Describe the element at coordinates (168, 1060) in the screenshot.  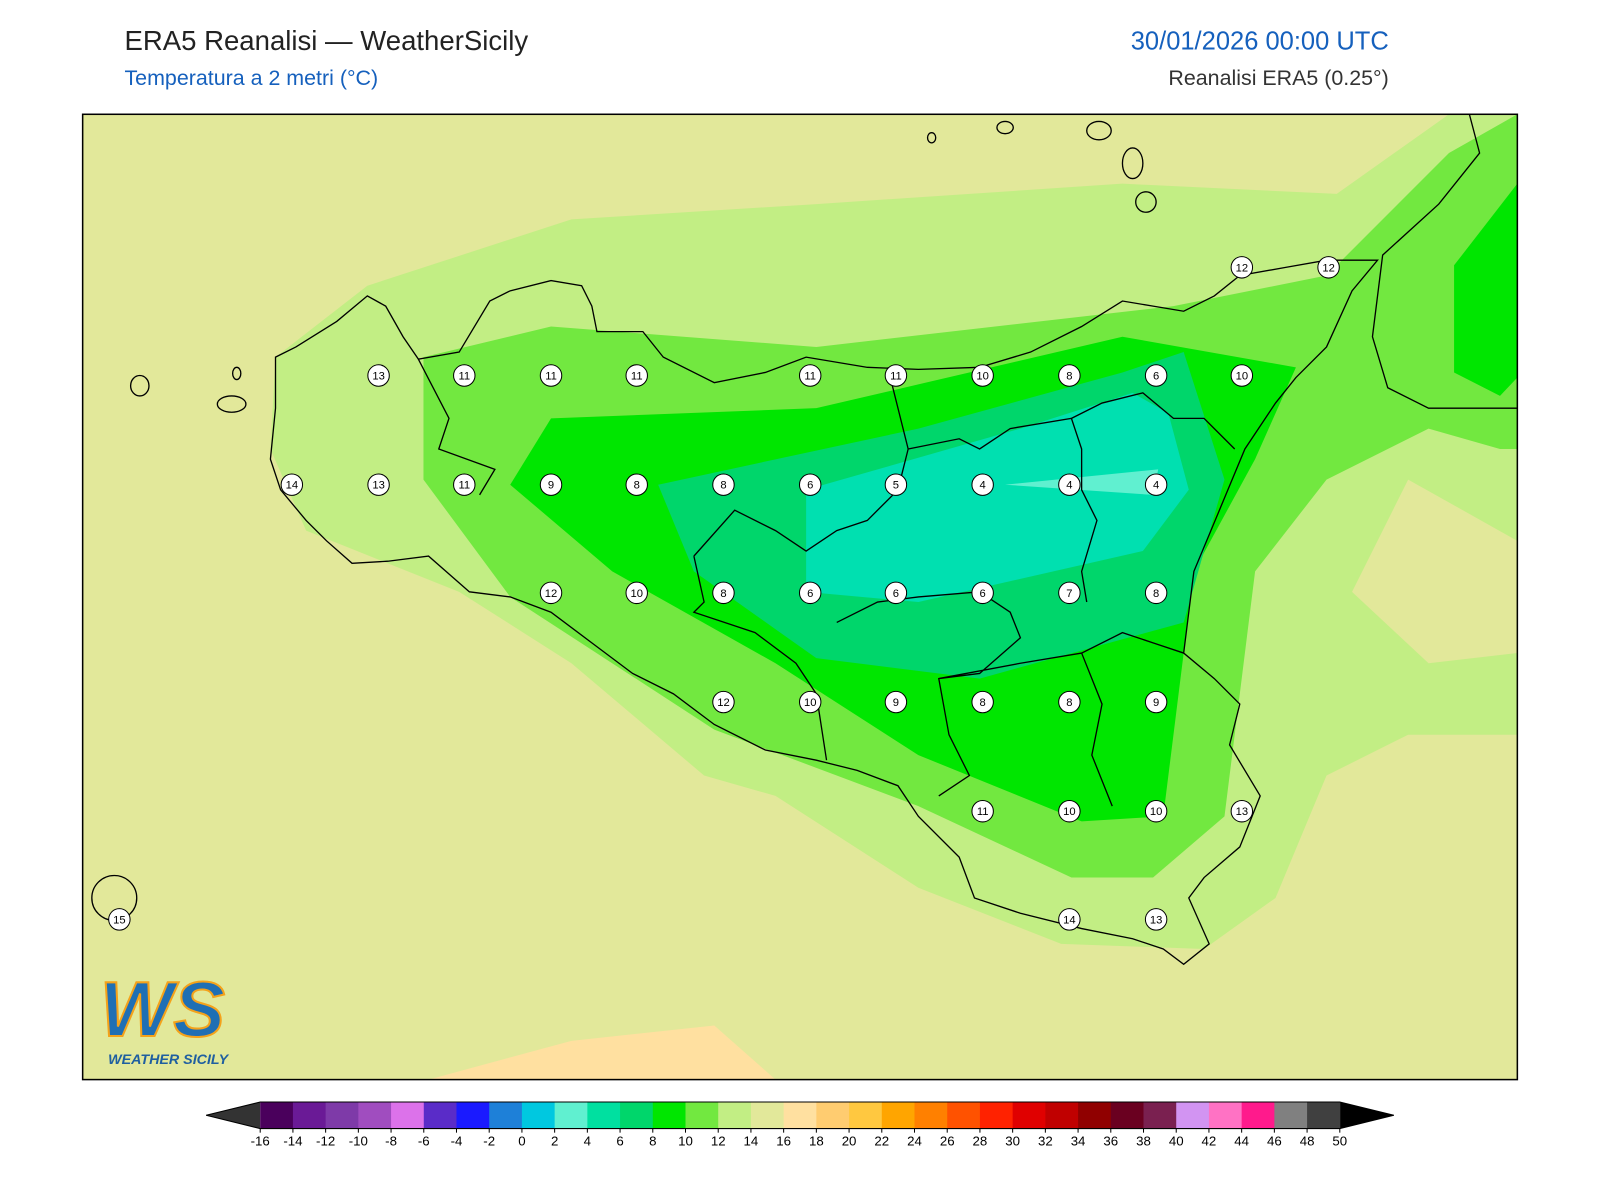
I see `logo-text: WEATHER SICILY` at that location.